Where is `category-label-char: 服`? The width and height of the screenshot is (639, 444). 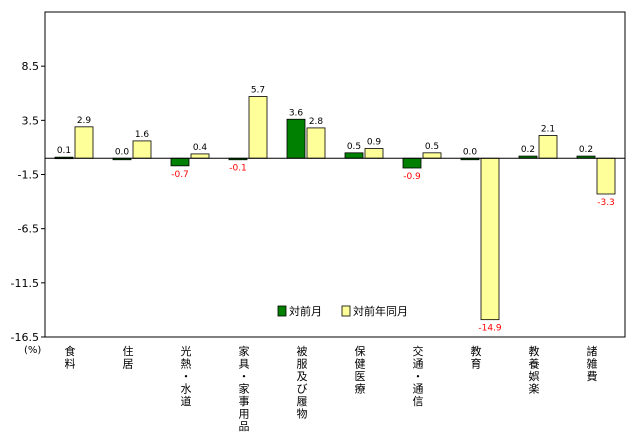
category-label-char: 服 is located at coordinates (302, 364).